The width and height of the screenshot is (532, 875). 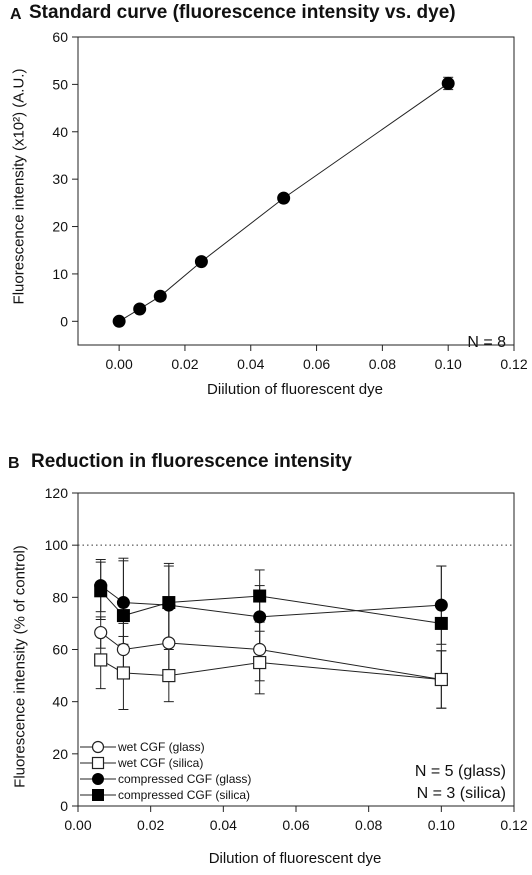 What do you see at coordinates (185, 779) in the screenshot?
I see `legend-label: compressed CGF (glass)` at bounding box center [185, 779].